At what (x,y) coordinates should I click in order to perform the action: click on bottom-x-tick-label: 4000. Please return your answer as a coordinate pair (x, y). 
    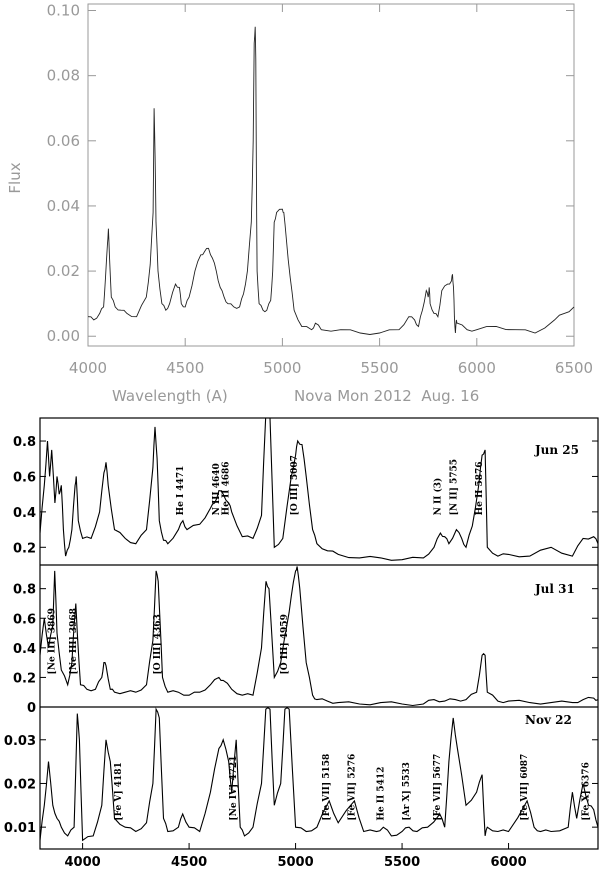
    Looking at the image, I should click on (83, 862).